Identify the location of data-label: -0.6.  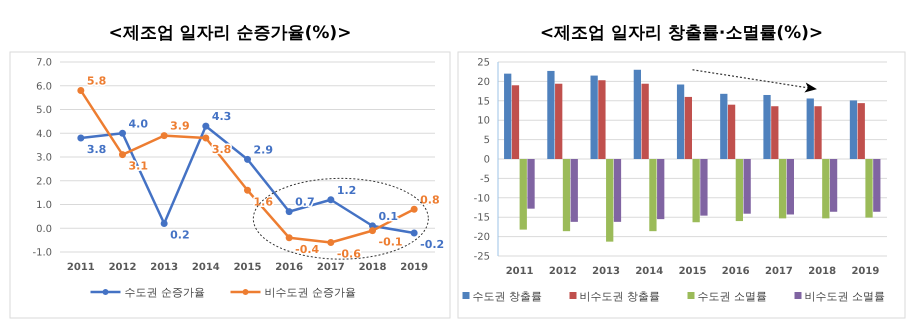
(349, 254).